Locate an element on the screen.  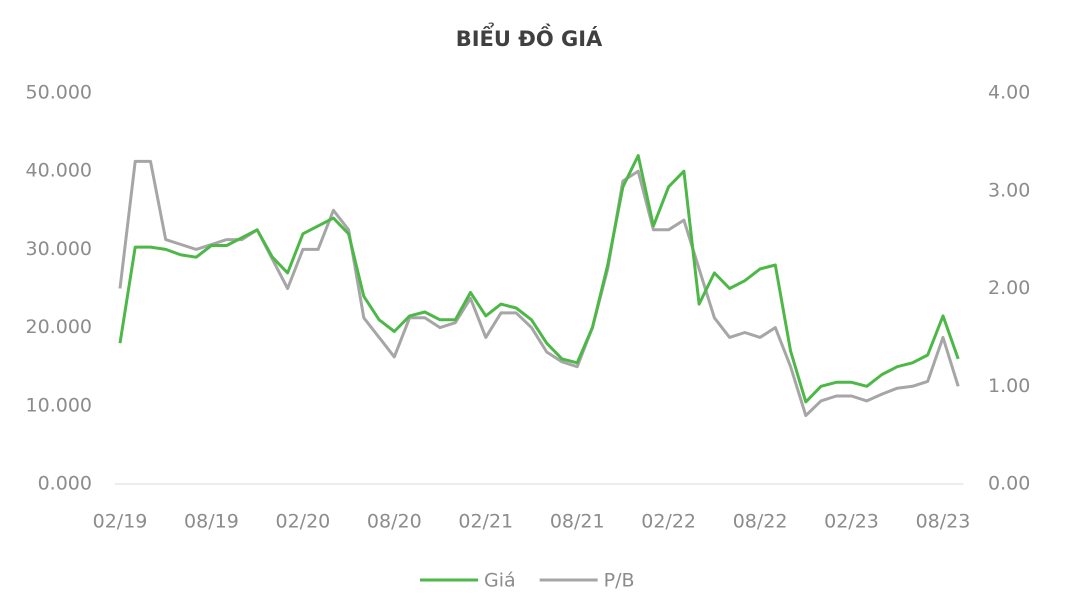
x-tick-label: 02/19 is located at coordinates (120, 522).